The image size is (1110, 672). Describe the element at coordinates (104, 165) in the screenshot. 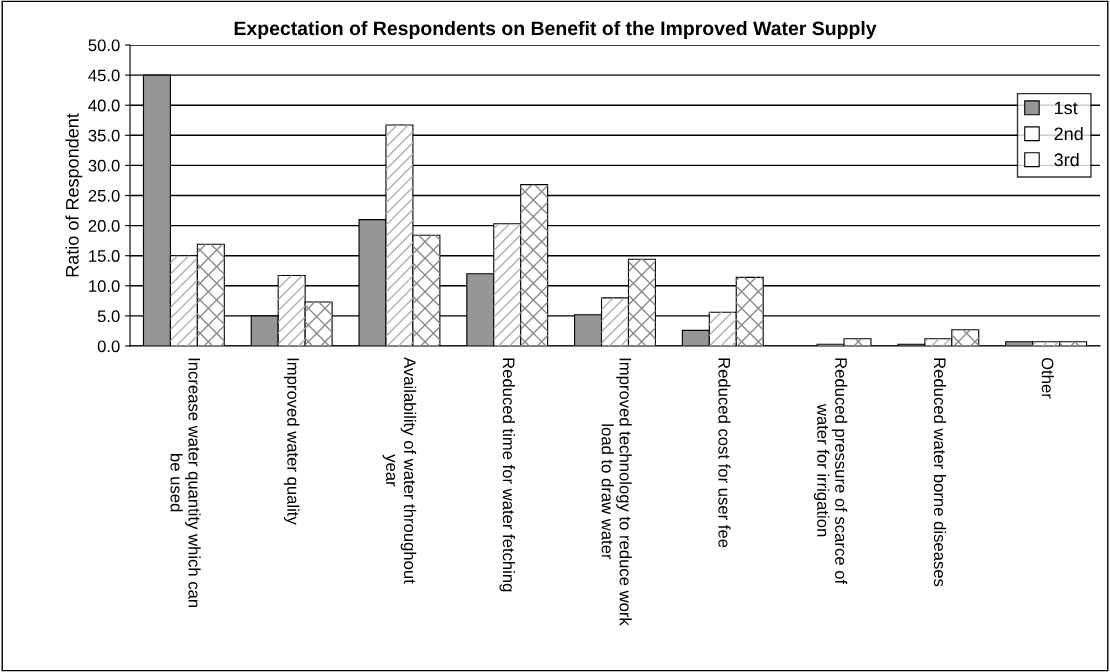

I see `y-tick-label: 30.0` at that location.